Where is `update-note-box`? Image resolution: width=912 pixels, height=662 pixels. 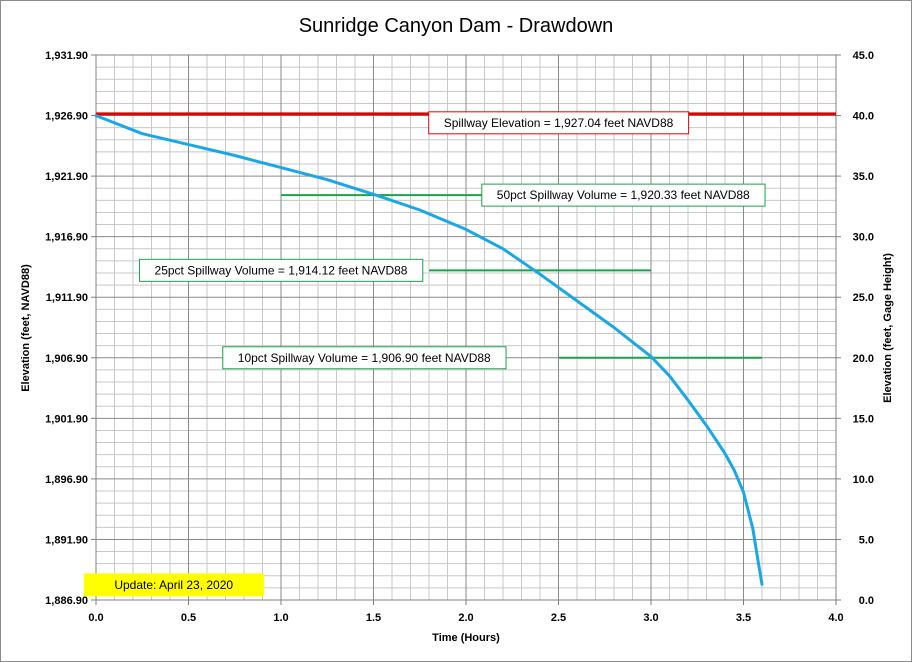
update-note-box is located at coordinates (173, 585).